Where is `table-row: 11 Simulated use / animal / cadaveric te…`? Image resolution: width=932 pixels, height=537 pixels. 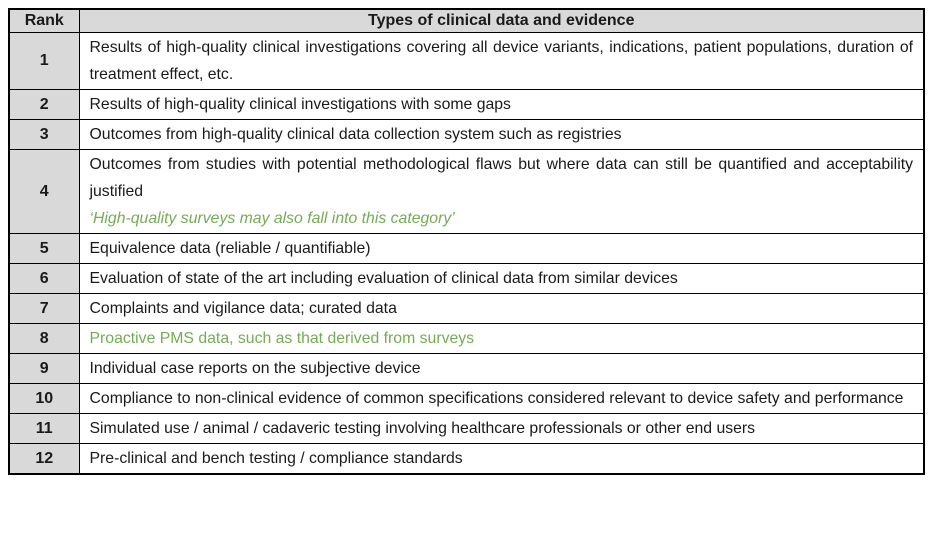 table-row: 11 Simulated use / animal / cadaveric te… is located at coordinates (466, 428).